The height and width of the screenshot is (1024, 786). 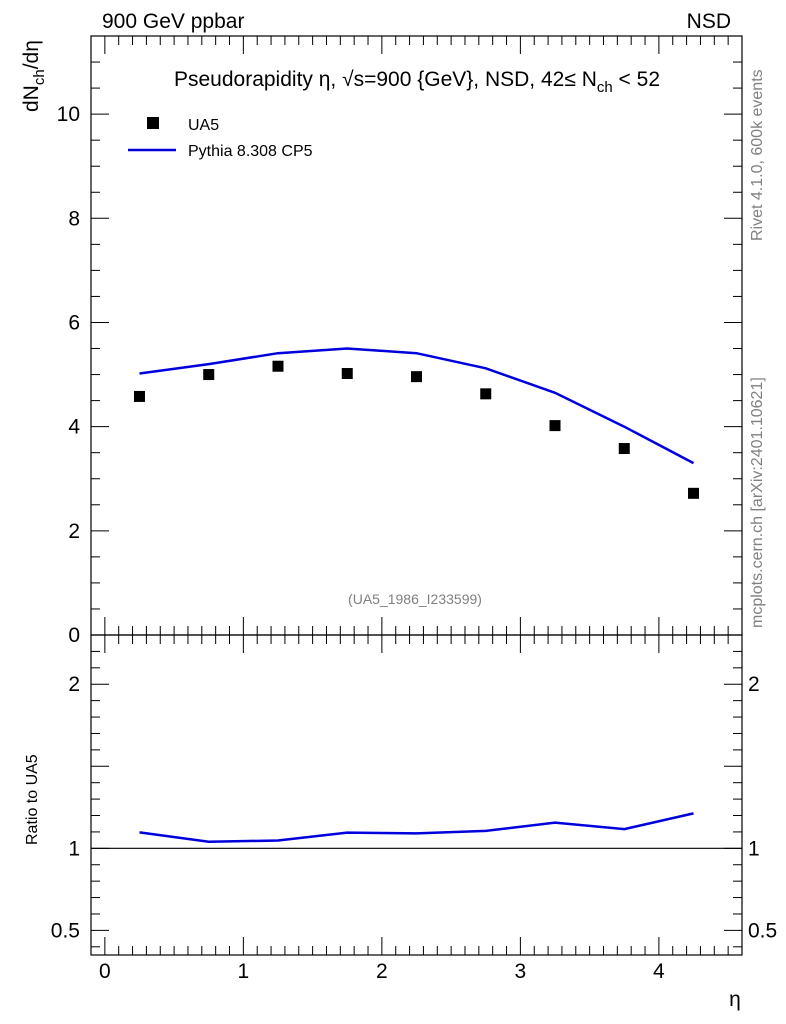 What do you see at coordinates (74, 635) in the screenshot?
I see `y-tick-label: 0` at bounding box center [74, 635].